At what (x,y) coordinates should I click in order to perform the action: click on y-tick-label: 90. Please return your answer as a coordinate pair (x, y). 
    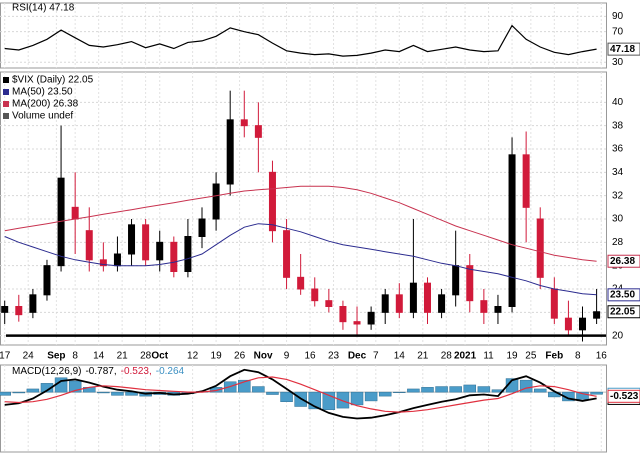
    Looking at the image, I should click on (618, 16).